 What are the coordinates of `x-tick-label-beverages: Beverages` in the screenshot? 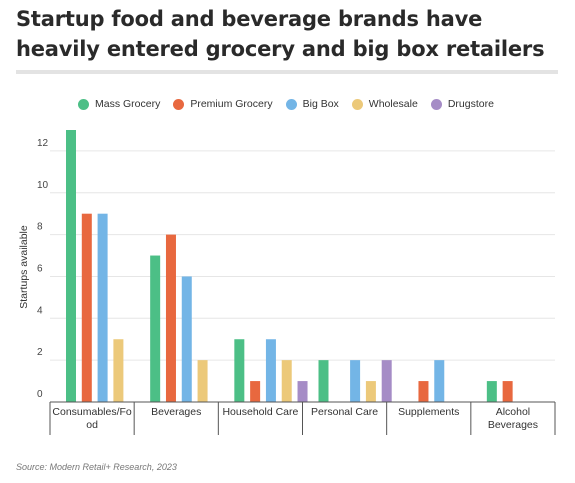 It's located at (176, 412).